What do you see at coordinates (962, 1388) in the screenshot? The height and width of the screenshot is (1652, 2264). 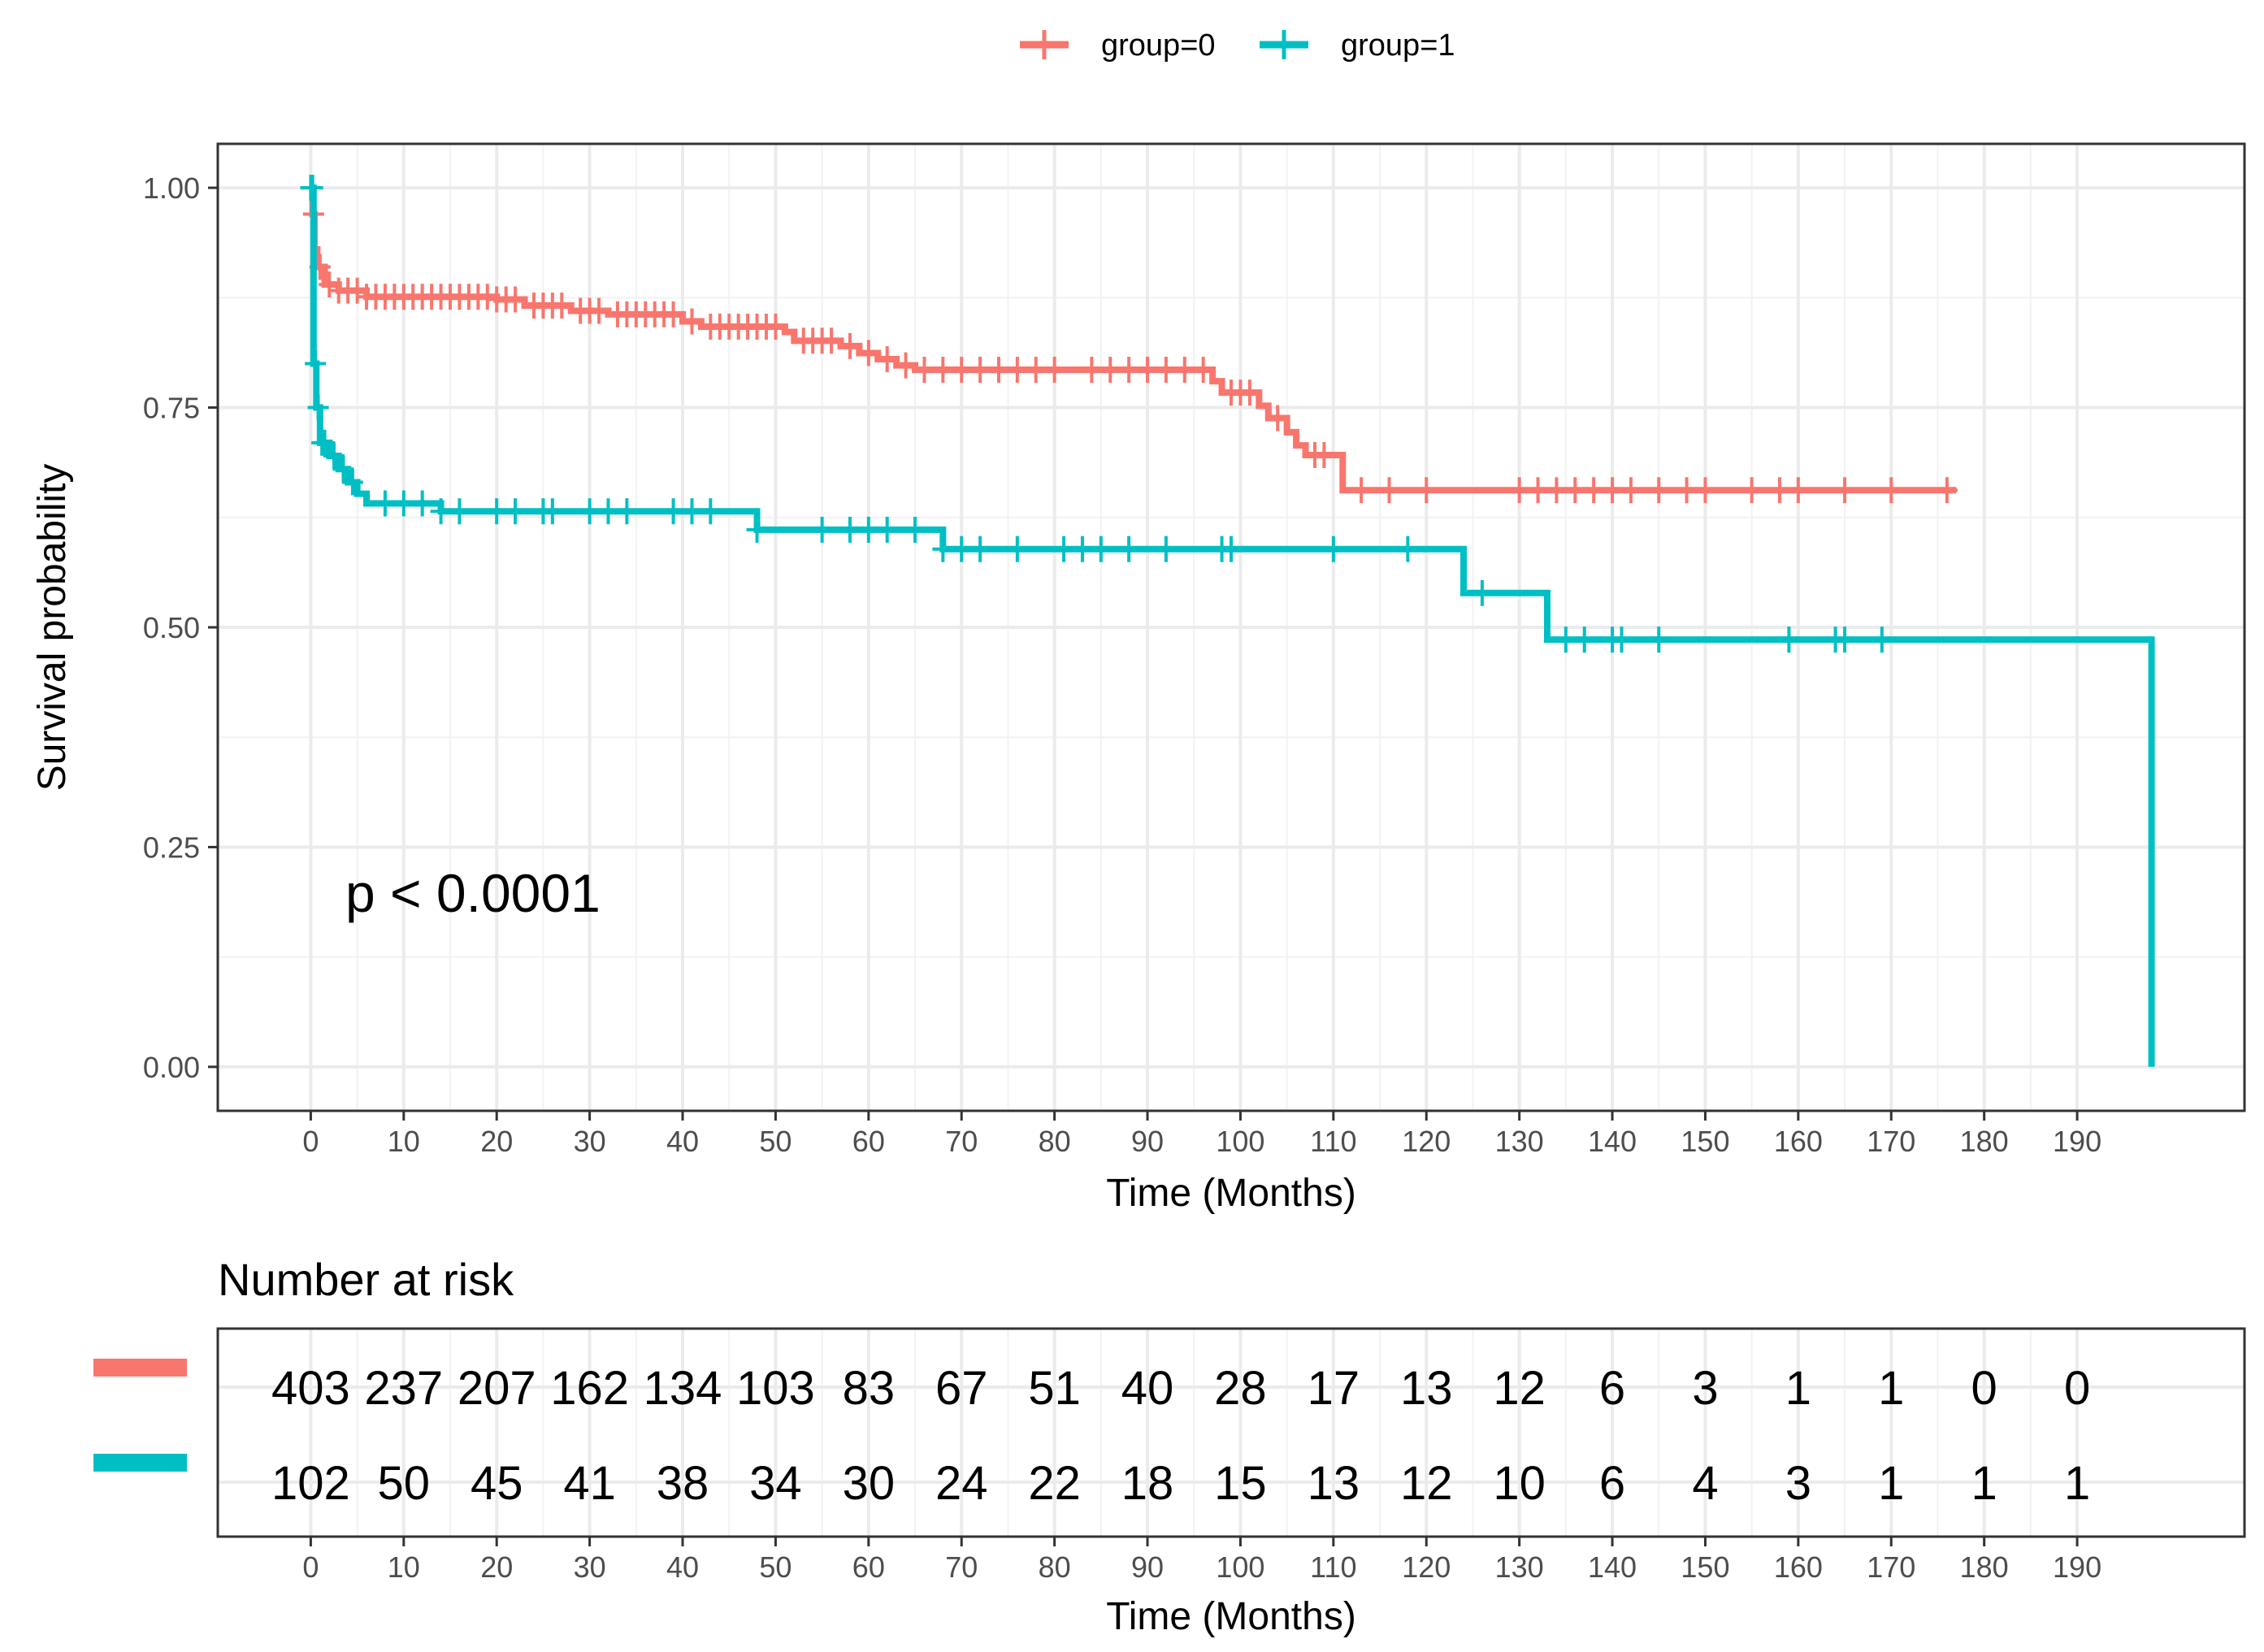 I see `risk-value-group-0: 67` at bounding box center [962, 1388].